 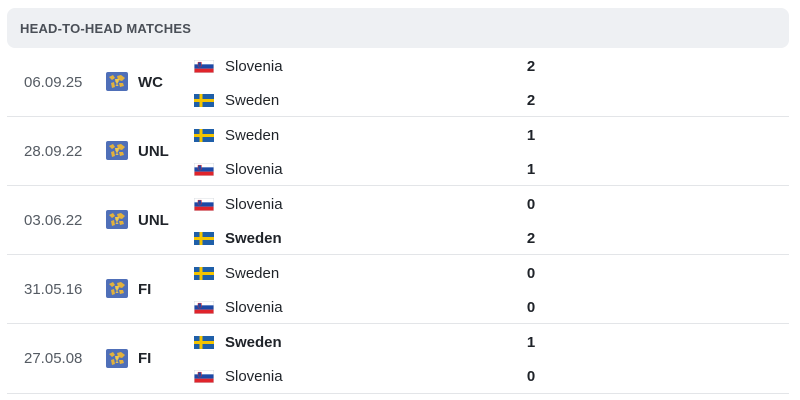 What do you see at coordinates (531, 169) in the screenshot?
I see `away-score: 1` at bounding box center [531, 169].